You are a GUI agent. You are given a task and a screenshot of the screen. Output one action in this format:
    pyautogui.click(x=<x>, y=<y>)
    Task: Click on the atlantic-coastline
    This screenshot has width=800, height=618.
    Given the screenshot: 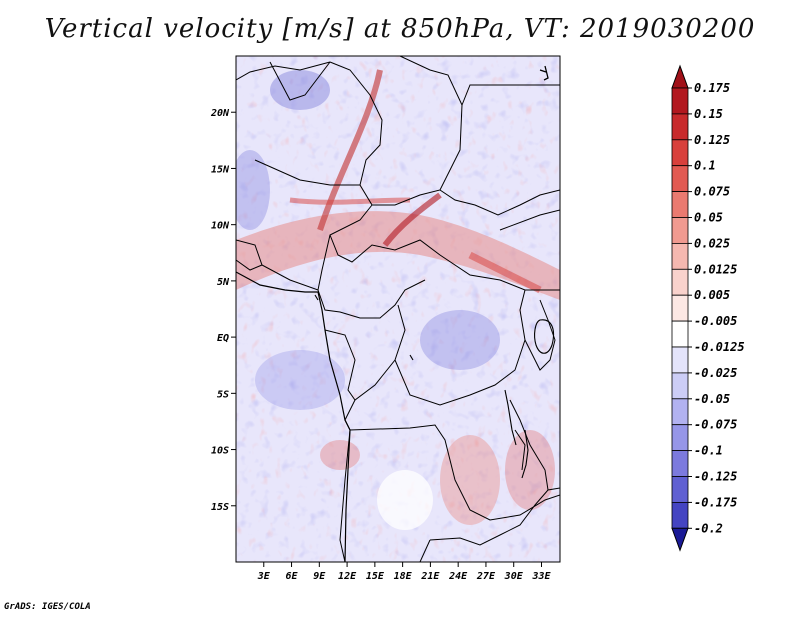 What is the action you would take?
    pyautogui.click(x=293, y=416)
    